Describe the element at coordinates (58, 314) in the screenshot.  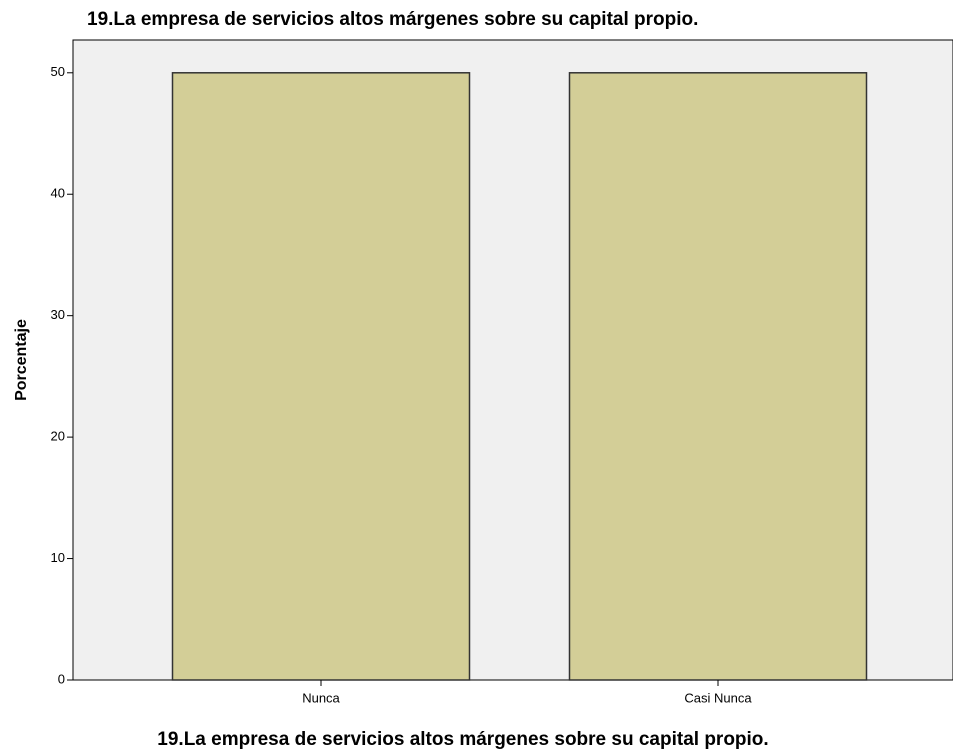
I see `y-tick-label: 30` at that location.